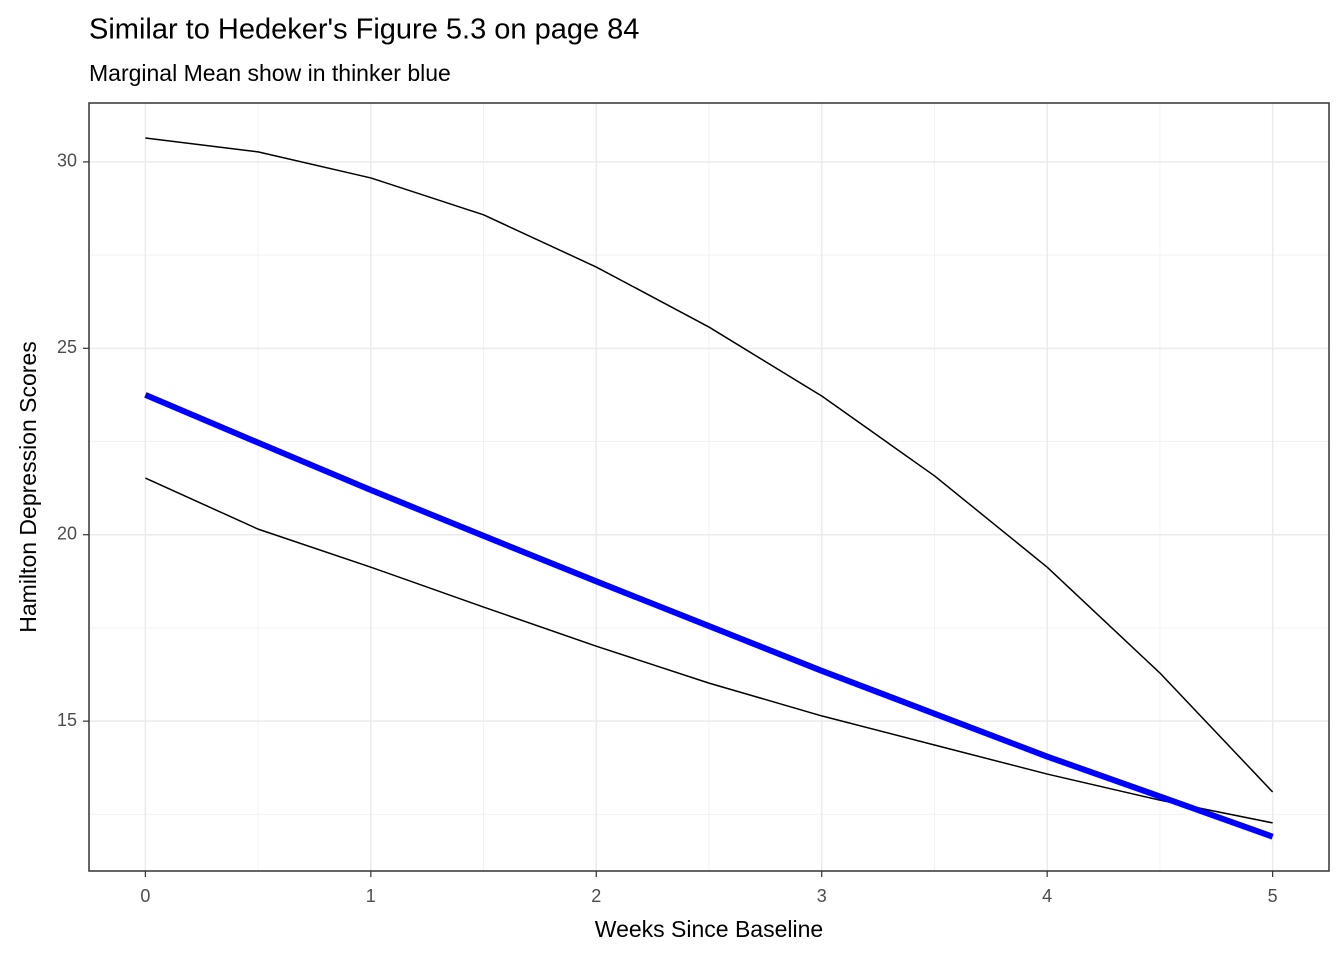  I want to click on y-tick-label: 20, so click(67, 533).